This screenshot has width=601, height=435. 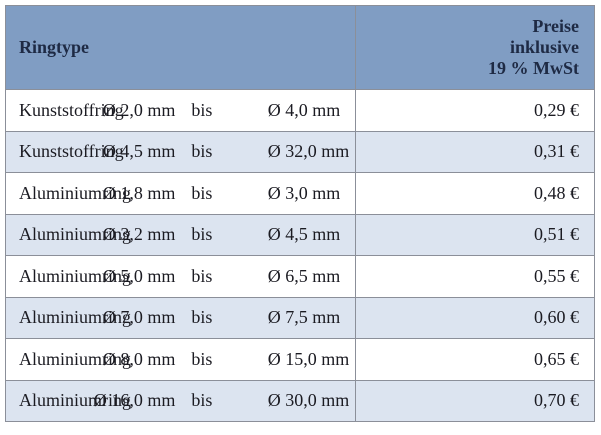 What do you see at coordinates (136, 110) in the screenshot?
I see `diameter-from: Ø 2,0 mm` at bounding box center [136, 110].